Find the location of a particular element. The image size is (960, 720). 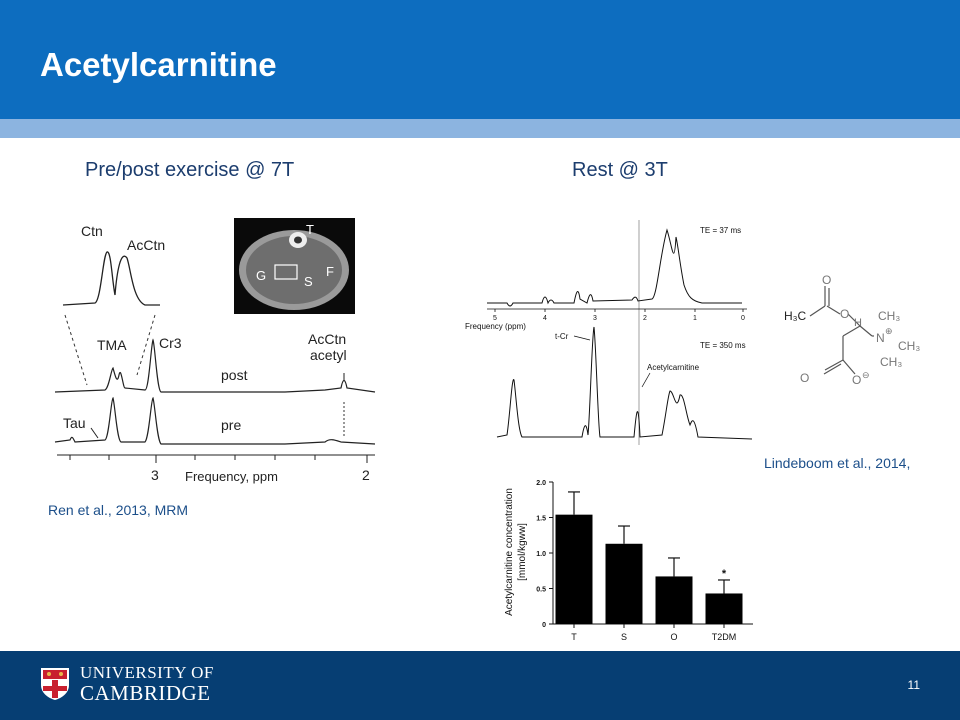

te1-label: TE = 37 ms is located at coordinates (720, 230).